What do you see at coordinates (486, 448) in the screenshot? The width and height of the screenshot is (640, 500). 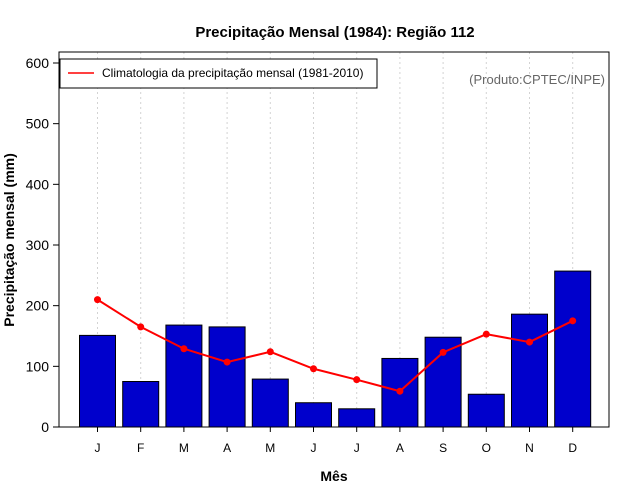 I see `x-tick-label: O` at bounding box center [486, 448].